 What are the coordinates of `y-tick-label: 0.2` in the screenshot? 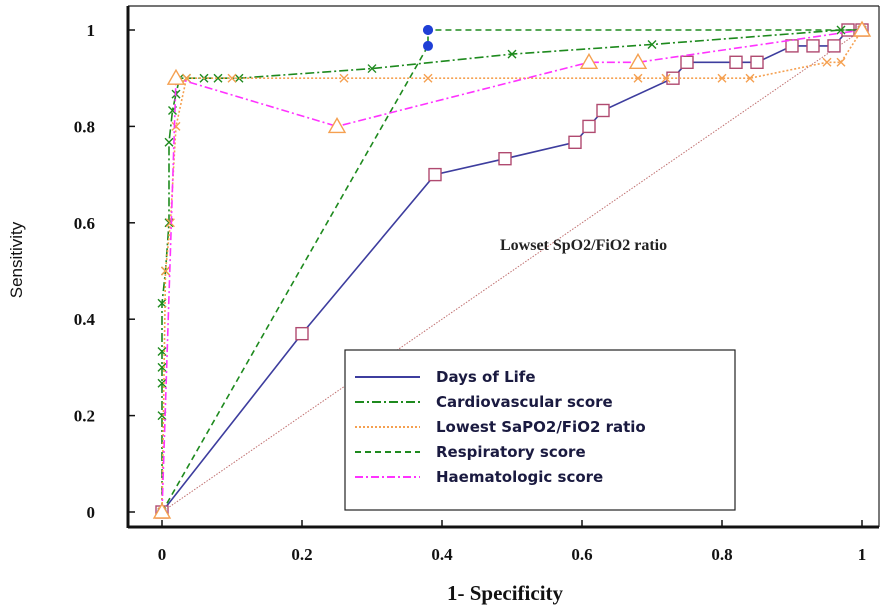 It's located at (84, 416).